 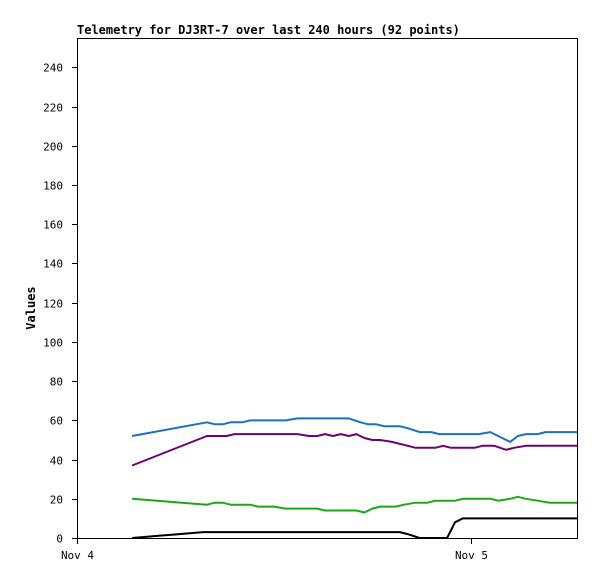 I want to click on y-tick-label: 200, so click(x=53, y=147).